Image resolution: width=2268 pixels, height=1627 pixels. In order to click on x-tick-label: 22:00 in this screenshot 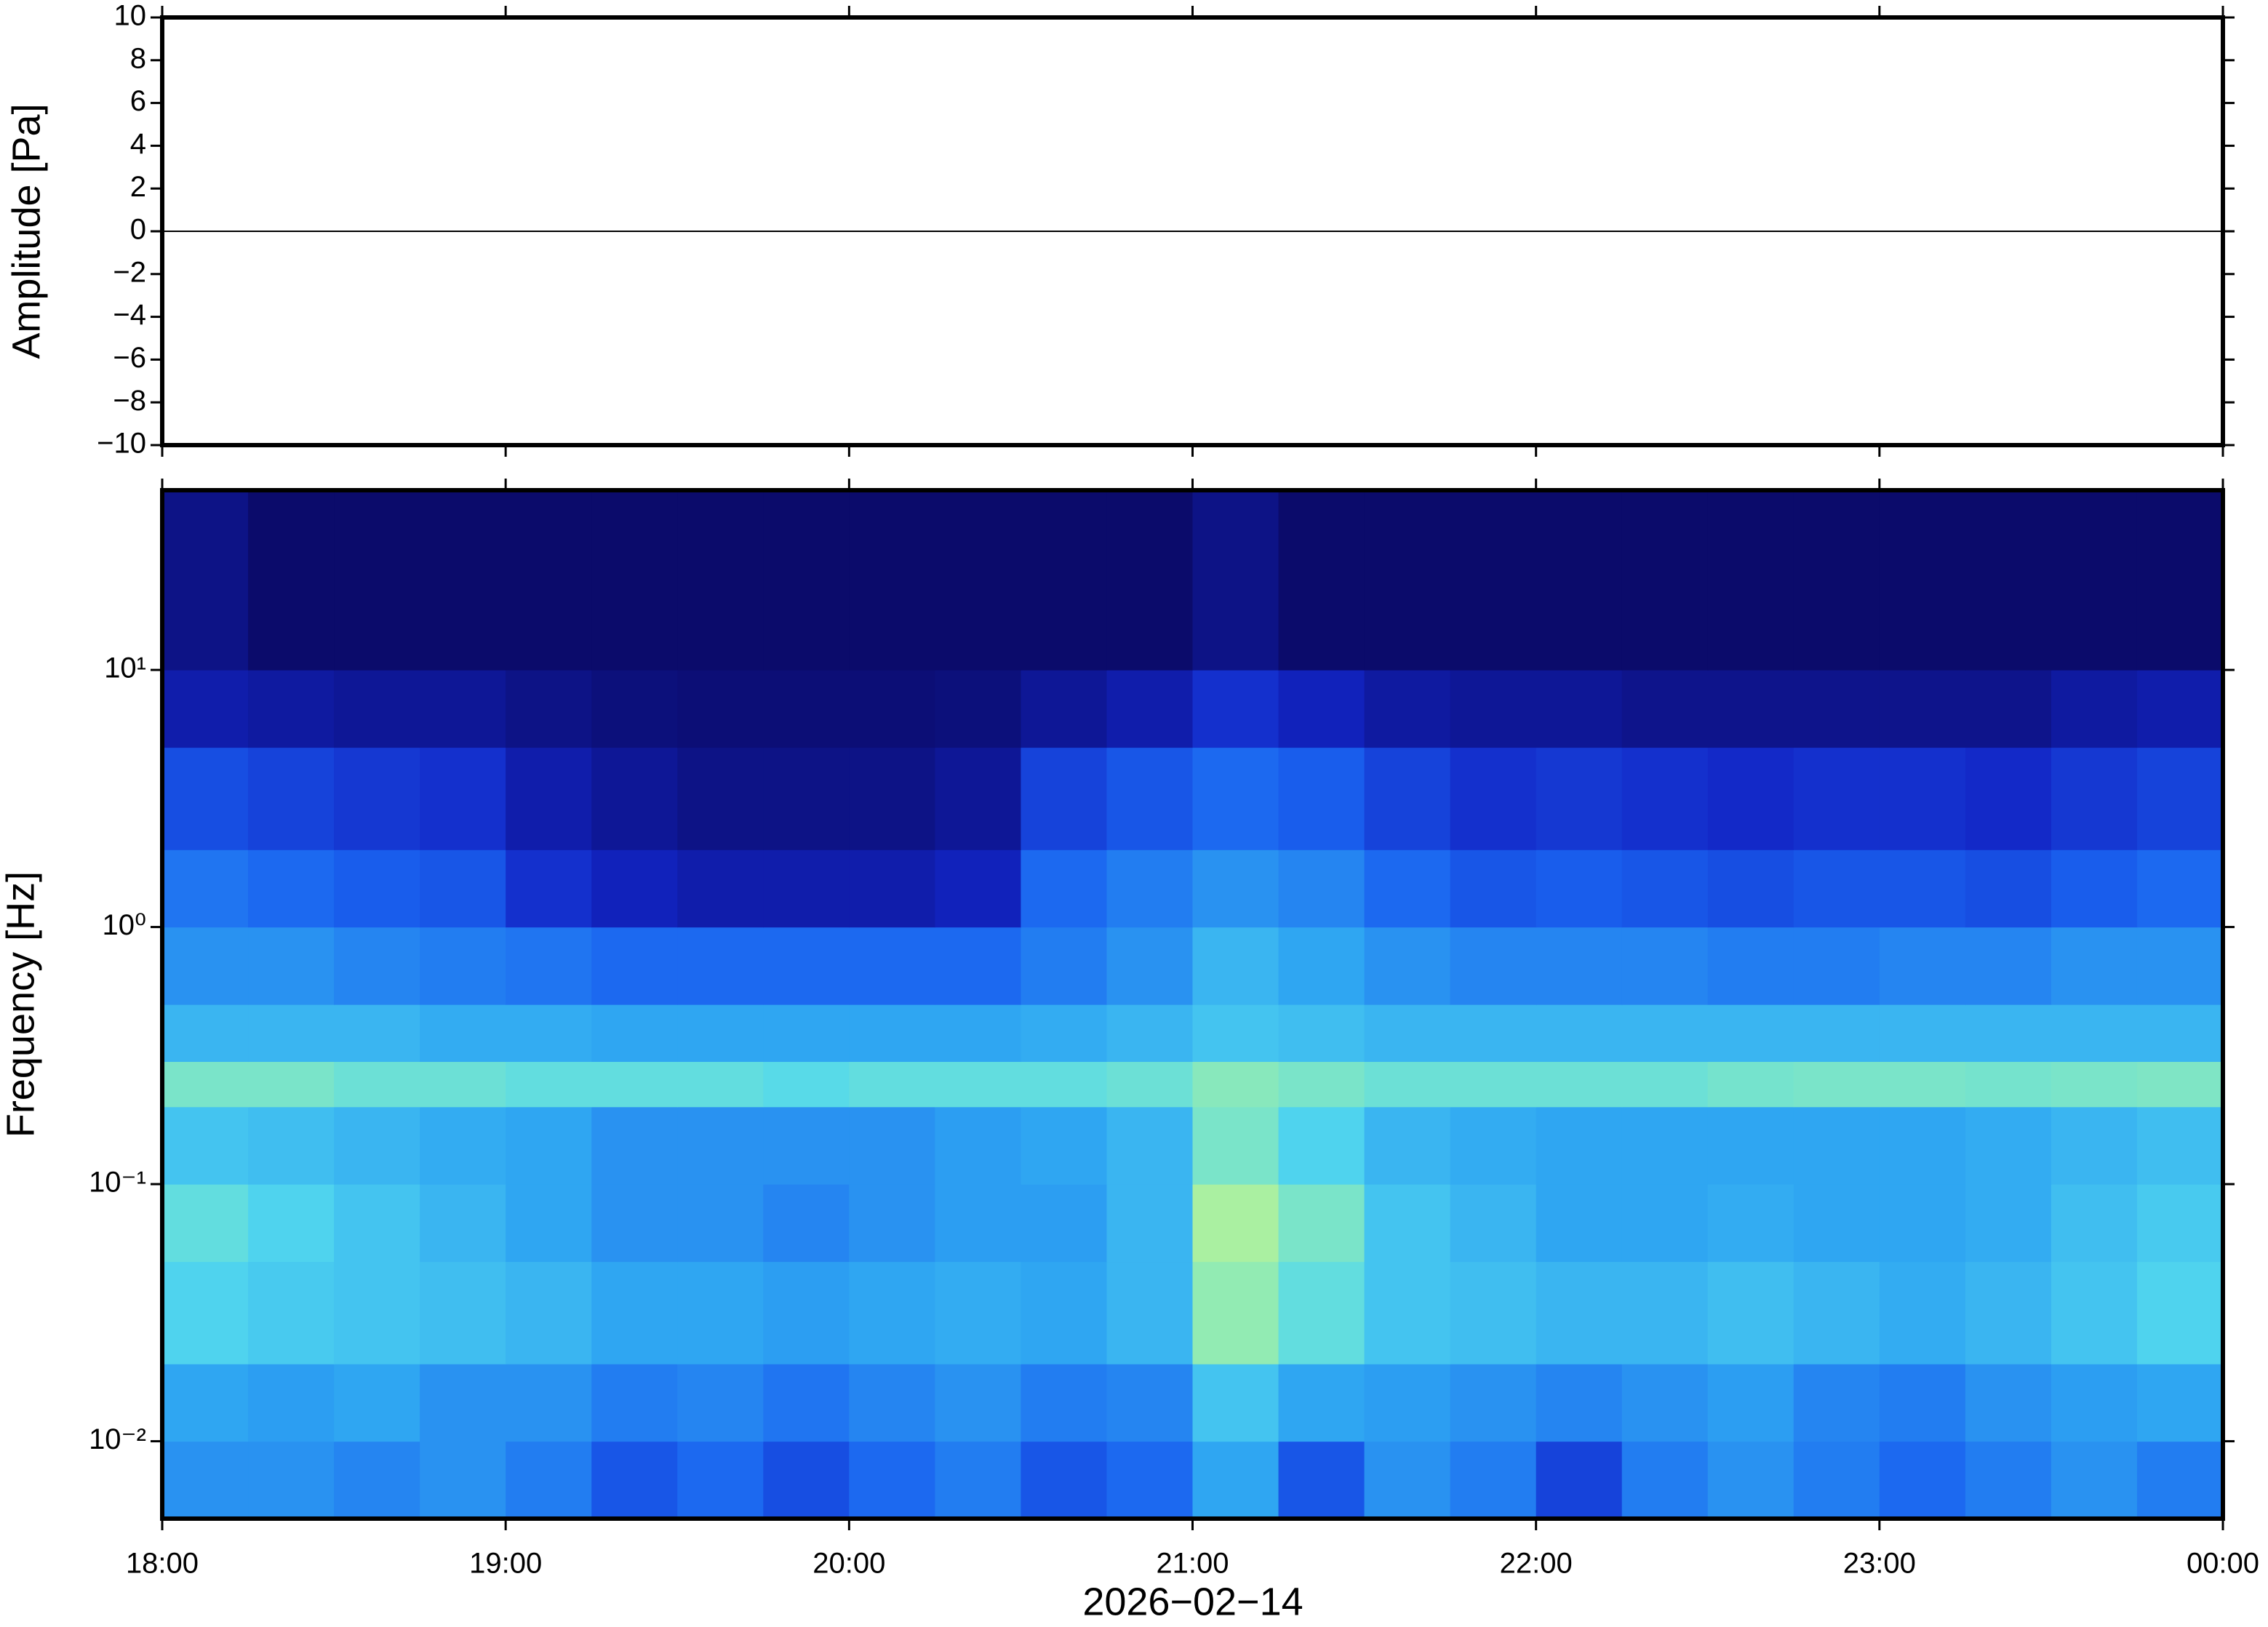, I will do `click(1537, 1564)`.